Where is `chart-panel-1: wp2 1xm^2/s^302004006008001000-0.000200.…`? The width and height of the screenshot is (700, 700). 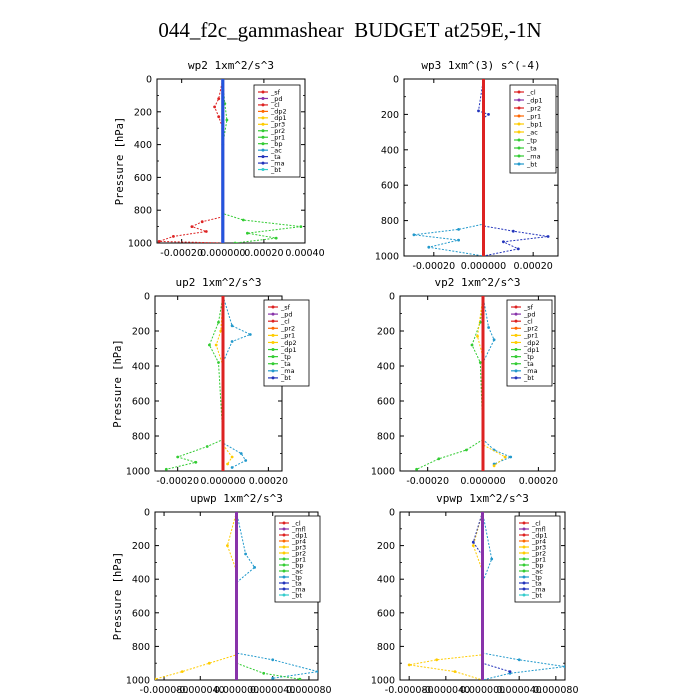
chart-panel-1: wp2 1xm^2/s^302004006008001000-0.000200.… is located at coordinates (219, 159).